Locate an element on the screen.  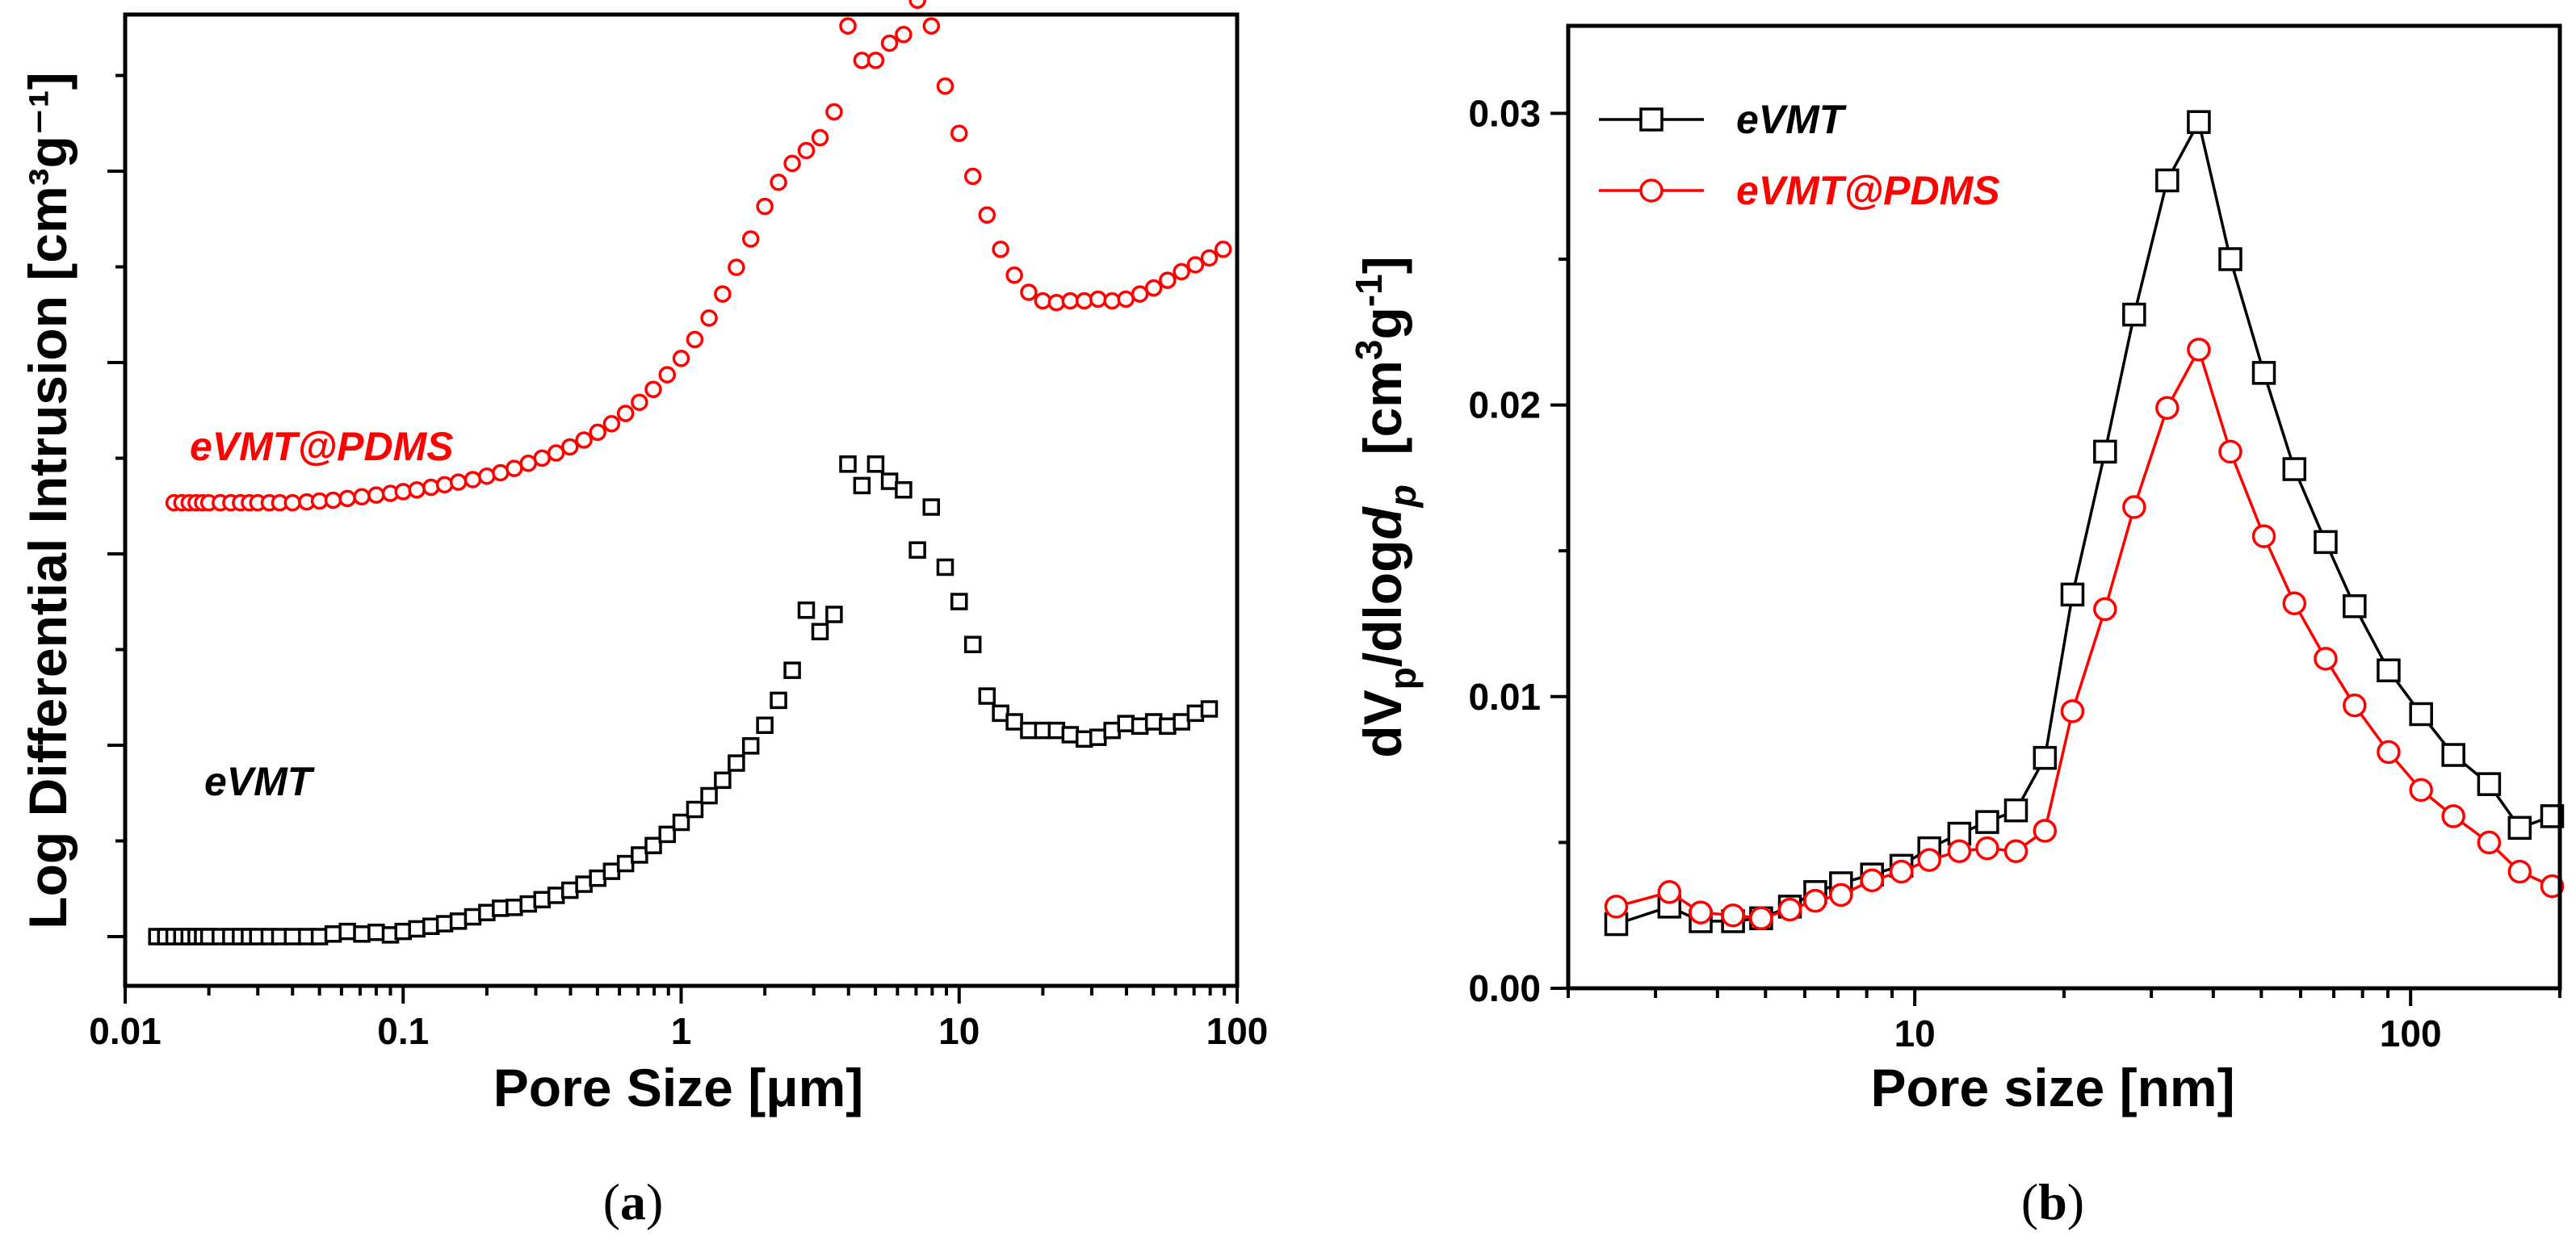
panel-b-x-axis-title: Pore size [nm] is located at coordinates (2052, 1088).